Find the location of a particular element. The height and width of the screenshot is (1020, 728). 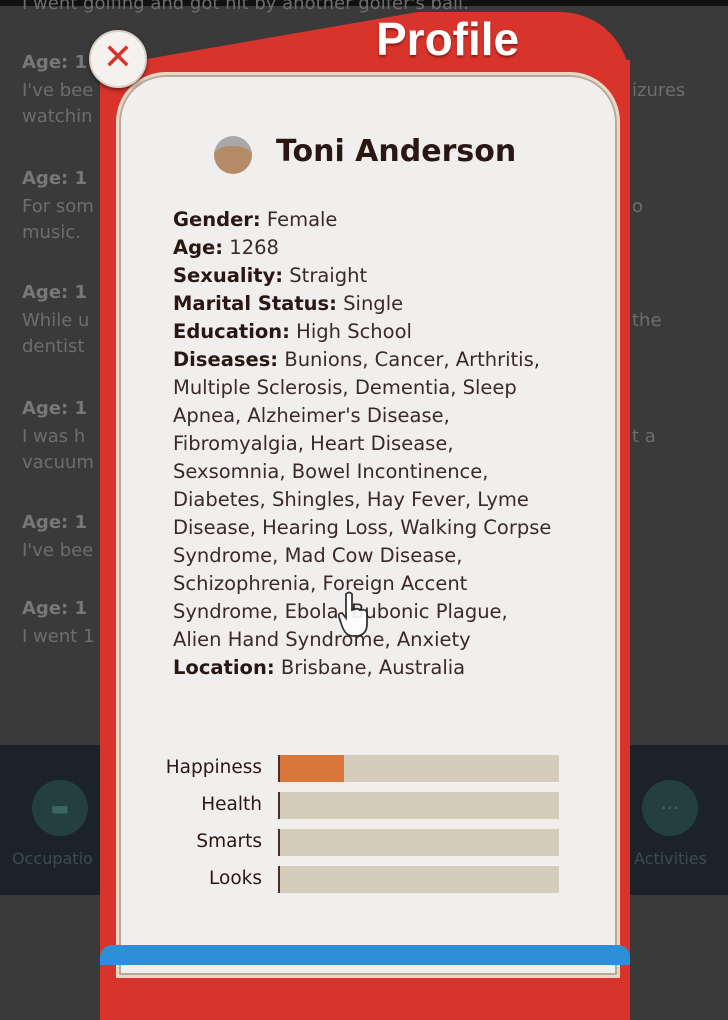

stat-bar-smarts is located at coordinates (418, 842).